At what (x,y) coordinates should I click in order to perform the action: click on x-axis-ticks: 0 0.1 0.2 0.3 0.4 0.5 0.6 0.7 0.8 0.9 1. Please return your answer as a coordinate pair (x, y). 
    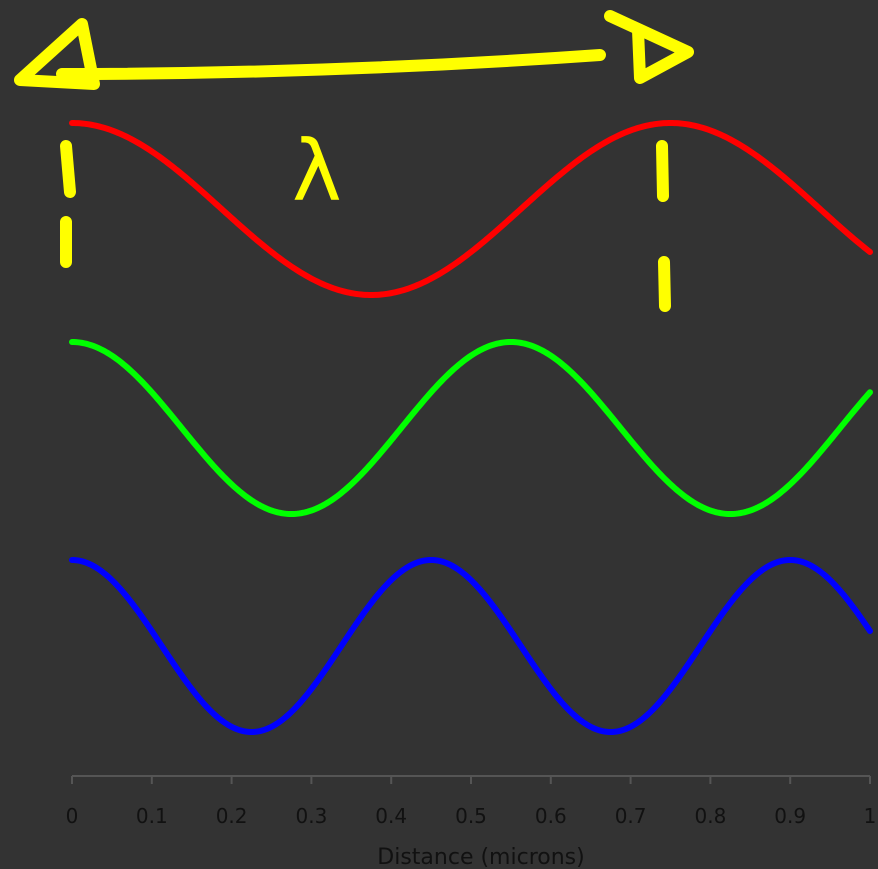
    Looking at the image, I should click on (471, 802).